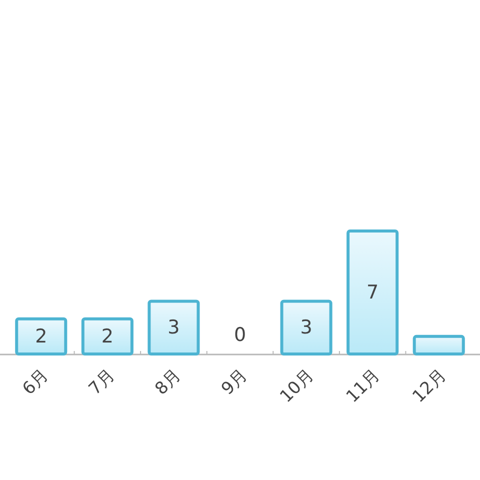 Image resolution: width=480 pixels, height=480 pixels. Describe the element at coordinates (297, 386) in the screenshot. I see `x-tick-label: 10月` at that location.